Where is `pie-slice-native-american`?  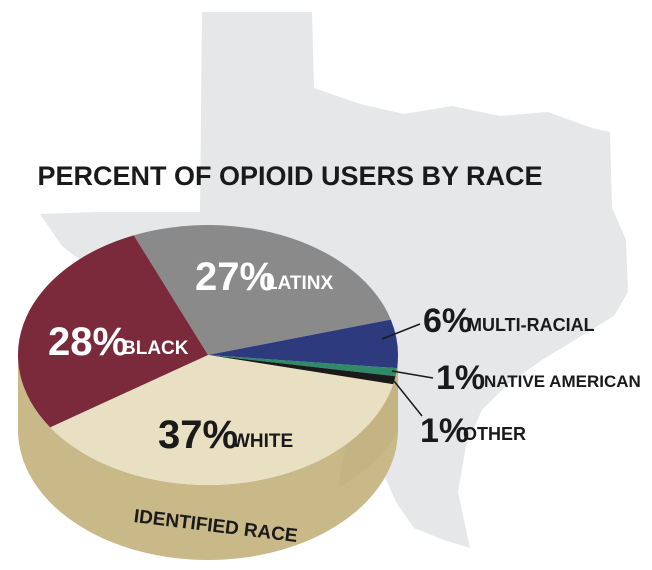 pie-slice-native-american is located at coordinates (303, 366).